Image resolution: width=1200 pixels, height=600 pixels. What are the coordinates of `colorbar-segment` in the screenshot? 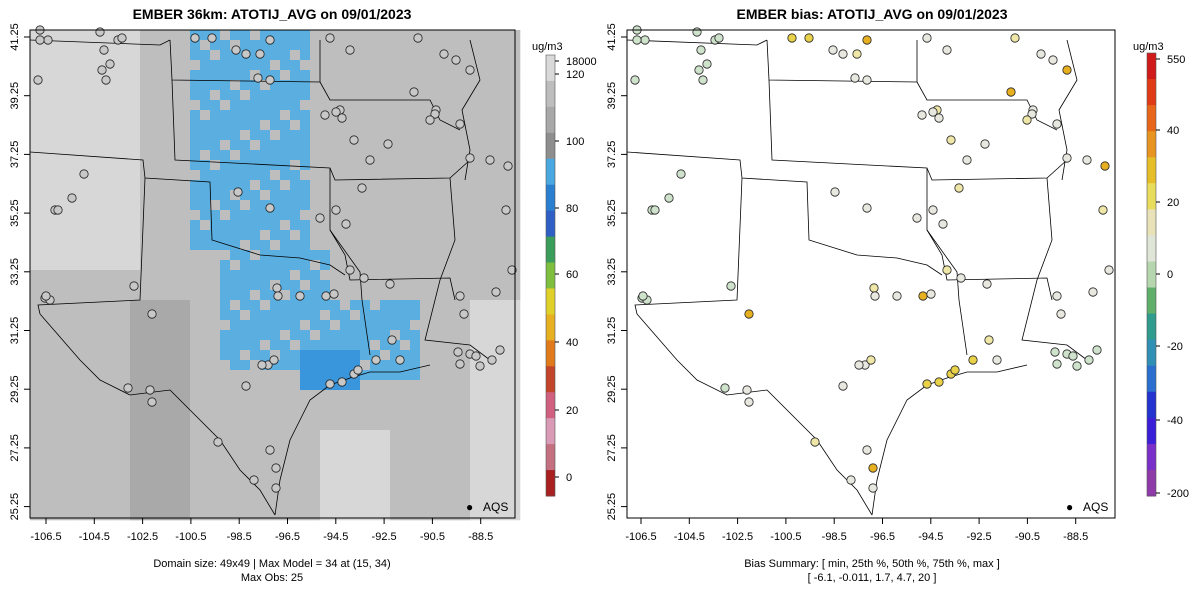 It's located at (550, 353).